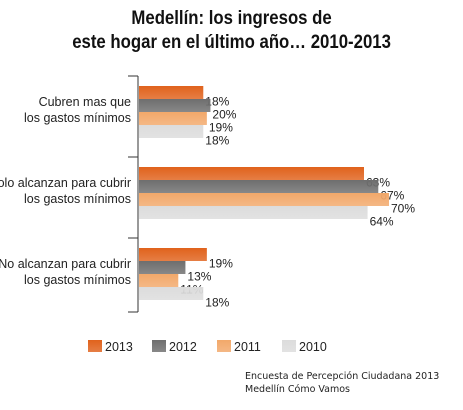 The width and height of the screenshot is (463, 410). I want to click on data-label-2013-0: 18%, so click(217, 102).